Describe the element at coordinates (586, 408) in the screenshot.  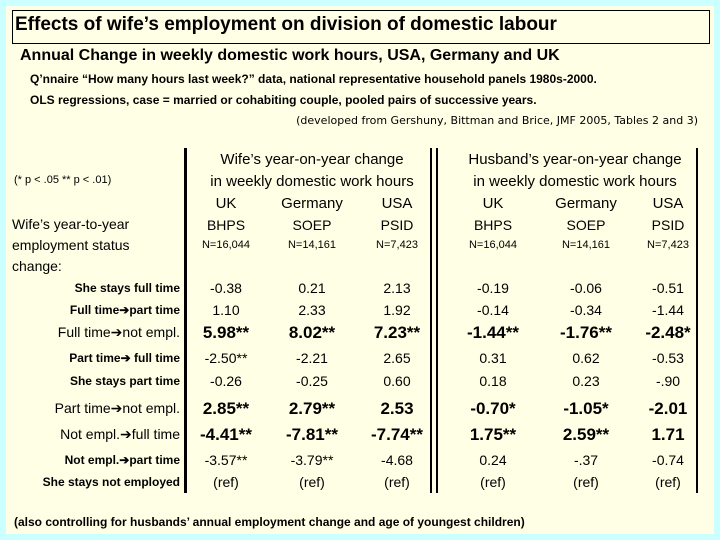
I see `cell-value: -1.05*` at that location.